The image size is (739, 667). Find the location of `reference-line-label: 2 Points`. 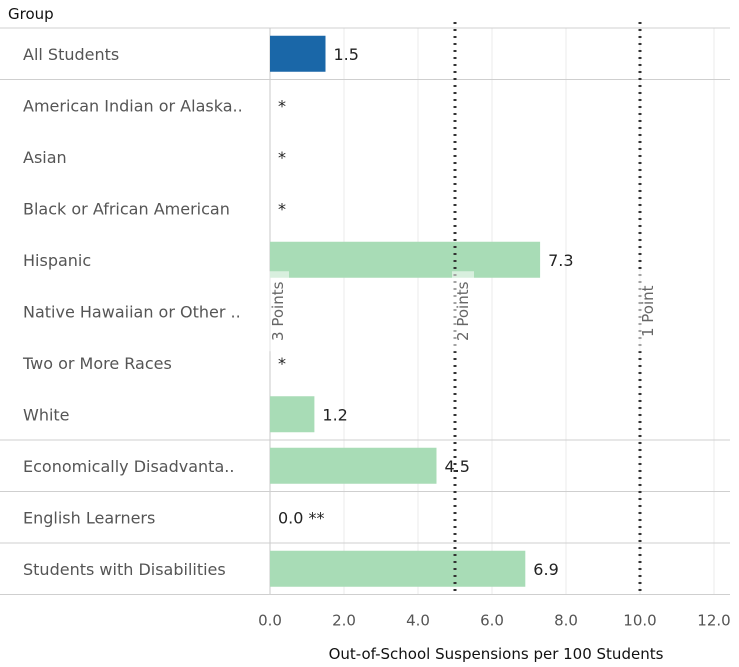

reference-line-label: 2 Points is located at coordinates (463, 311).